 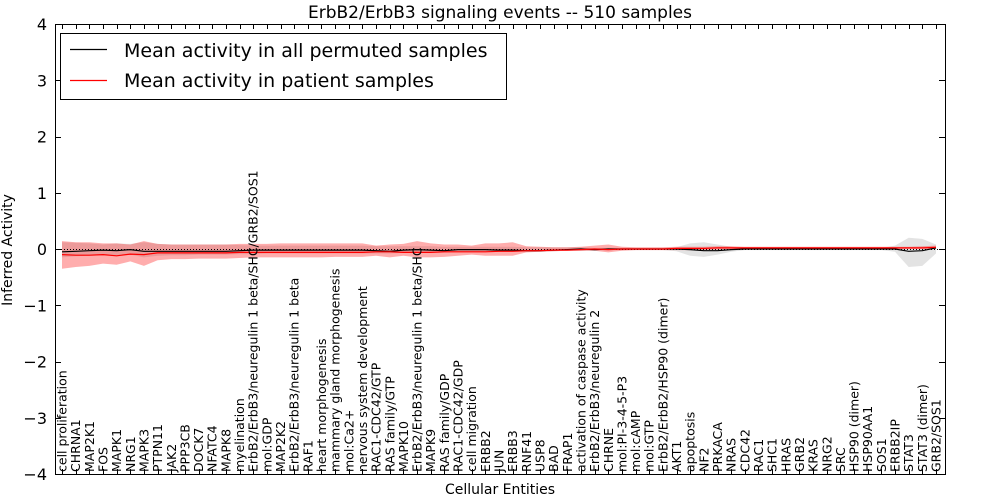 What do you see at coordinates (813, 455) in the screenshot?
I see `x-tick-label: KRAS` at bounding box center [813, 455].